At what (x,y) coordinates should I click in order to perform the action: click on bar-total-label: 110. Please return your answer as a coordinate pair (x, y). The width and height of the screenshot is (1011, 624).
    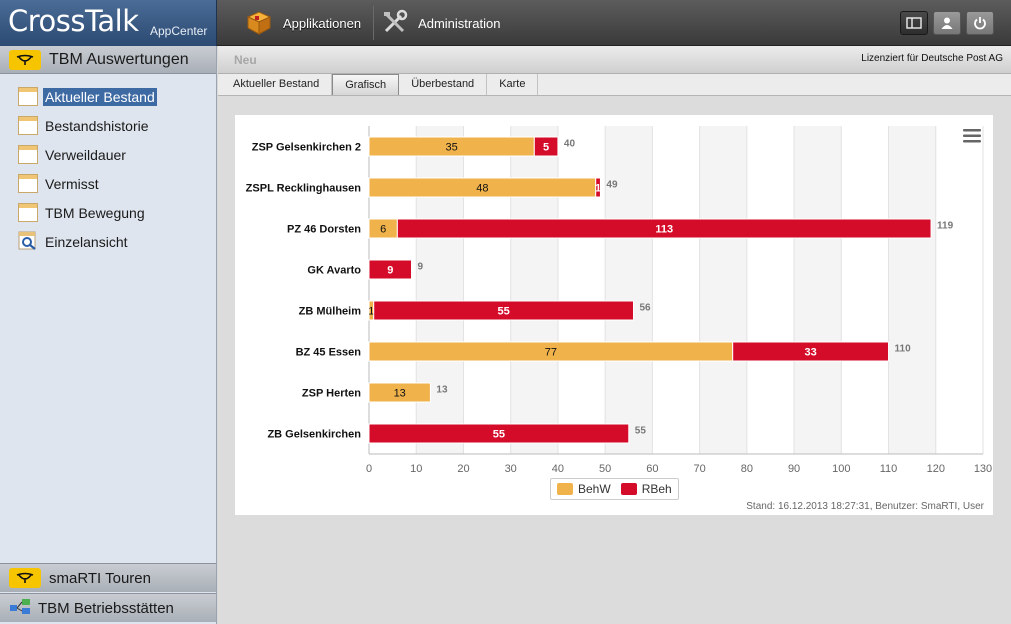
    Looking at the image, I should click on (903, 349).